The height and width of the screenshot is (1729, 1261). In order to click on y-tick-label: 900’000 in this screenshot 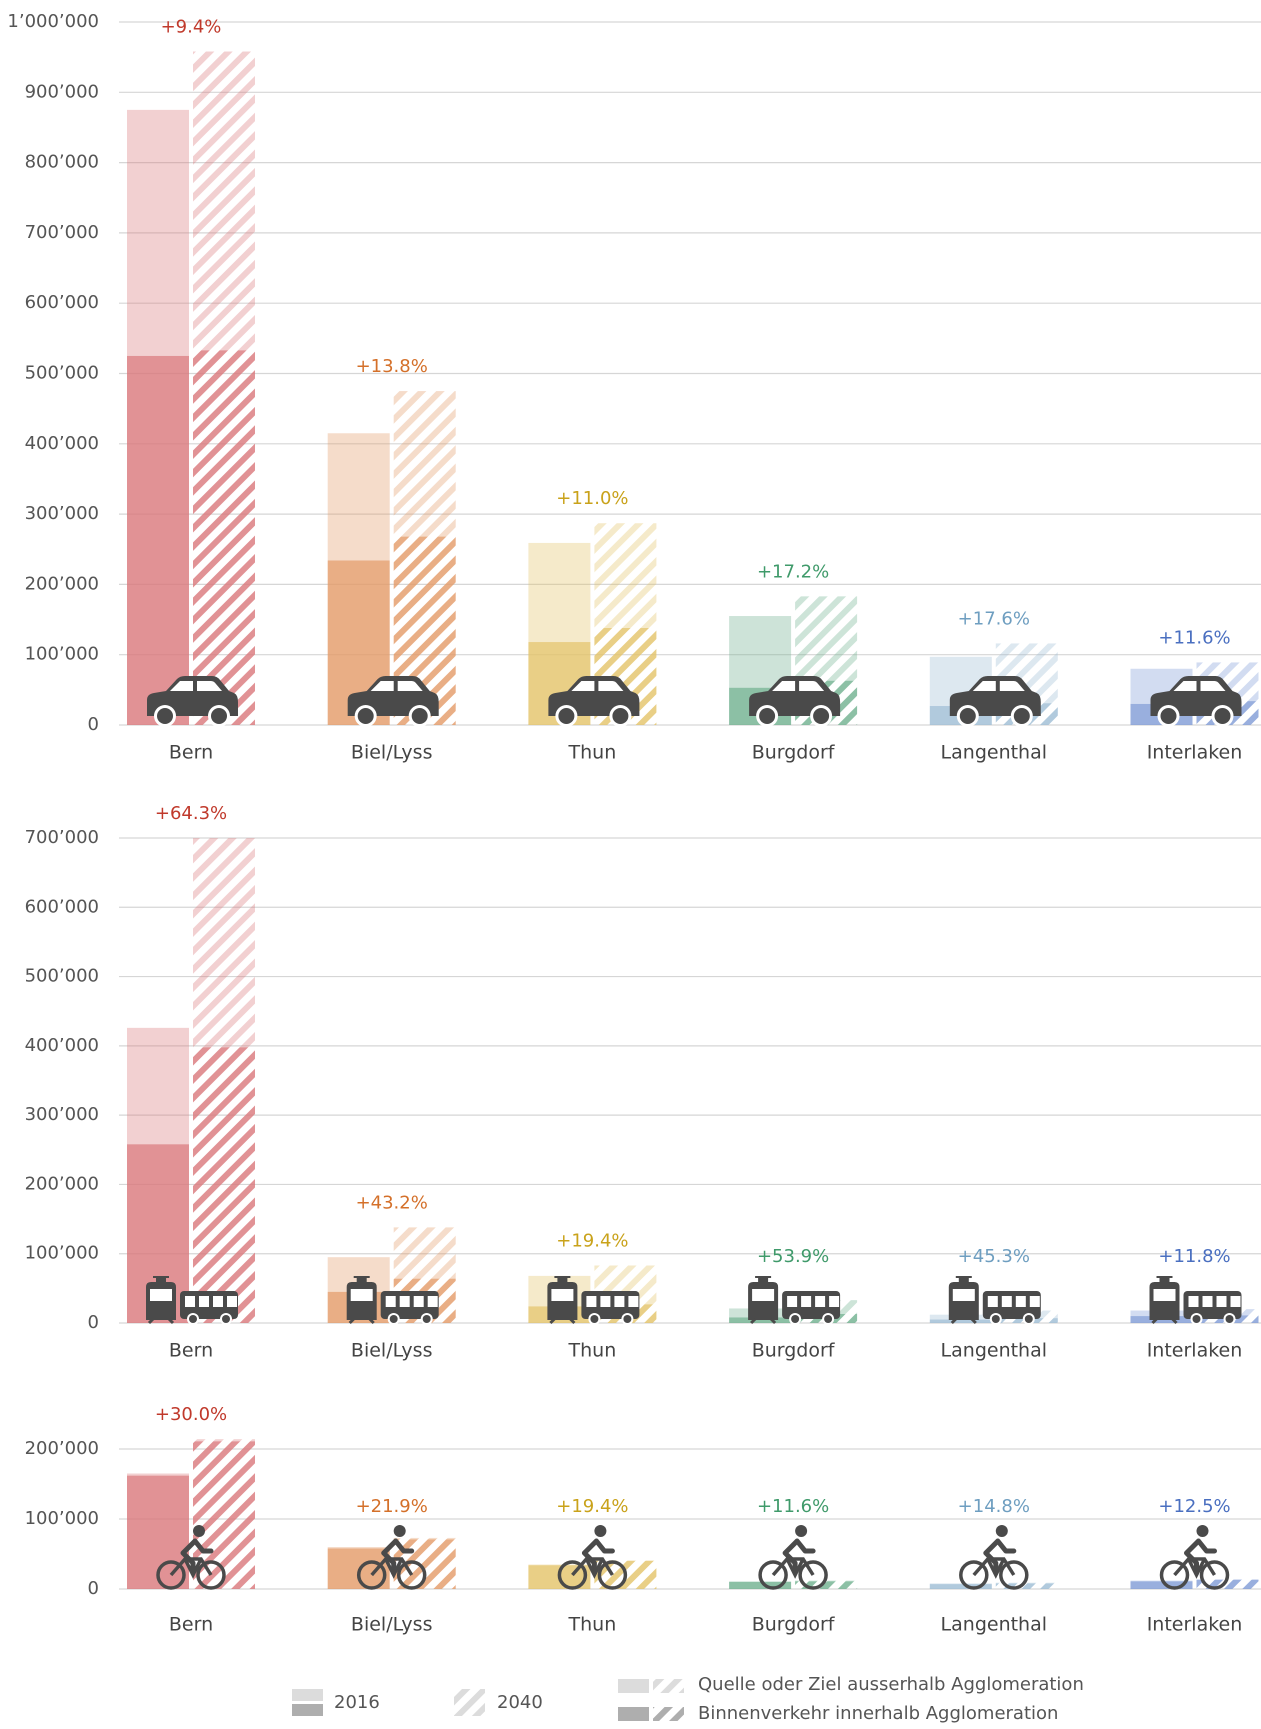, I will do `click(62, 91)`.